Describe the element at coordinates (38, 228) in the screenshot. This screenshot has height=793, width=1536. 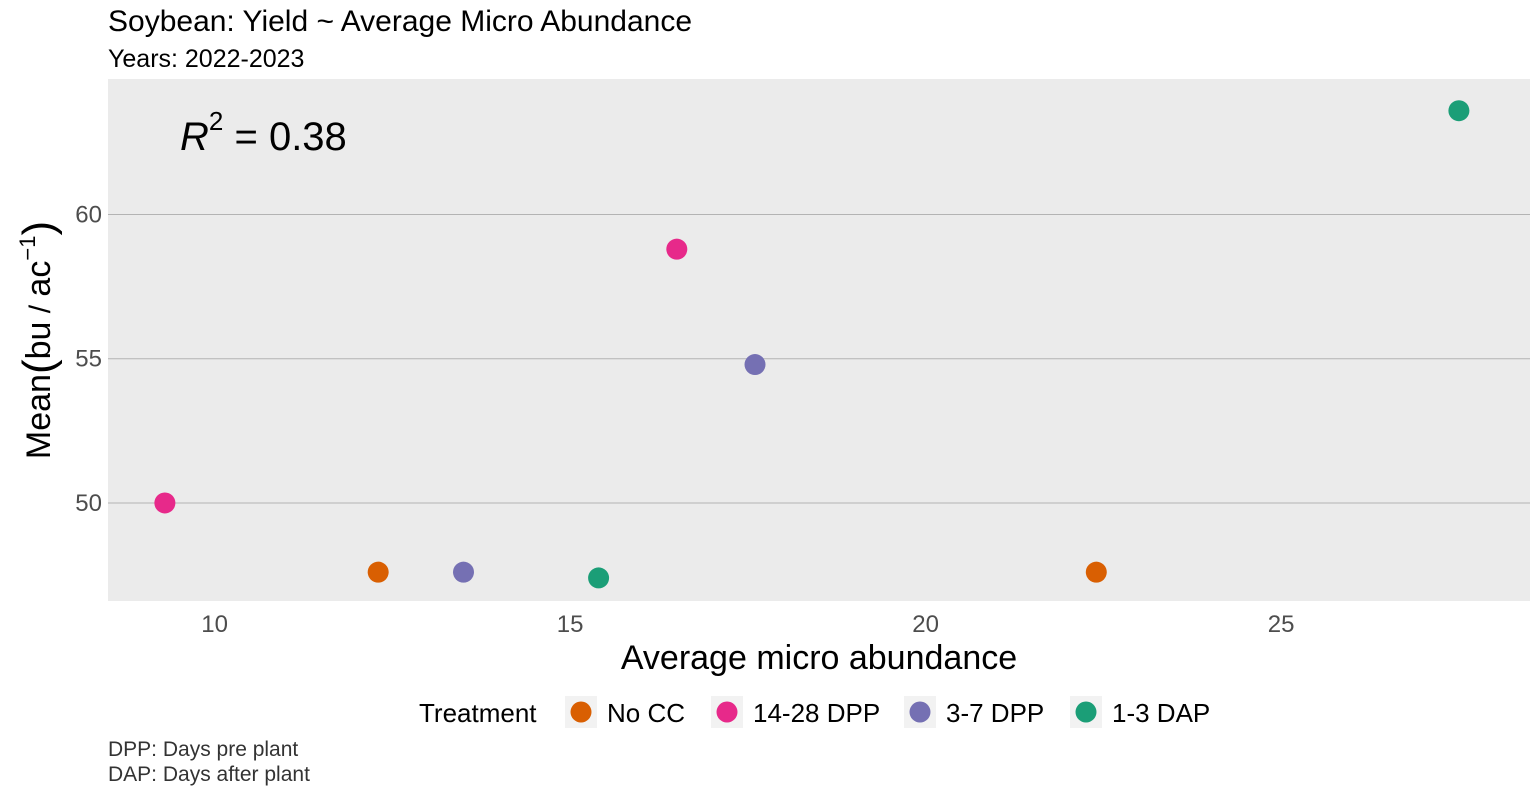
I see `y-axis-title-close-paren: )` at that location.